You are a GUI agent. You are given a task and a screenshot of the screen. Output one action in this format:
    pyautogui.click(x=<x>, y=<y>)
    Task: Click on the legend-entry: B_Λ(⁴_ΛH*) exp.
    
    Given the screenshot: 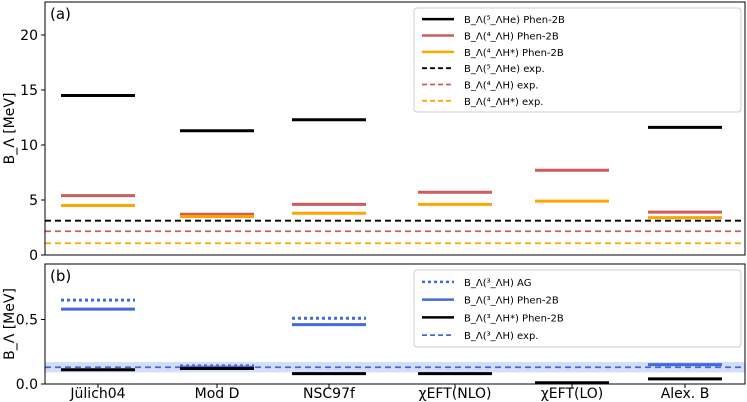 What is the action you would take?
    pyautogui.click(x=503, y=102)
    